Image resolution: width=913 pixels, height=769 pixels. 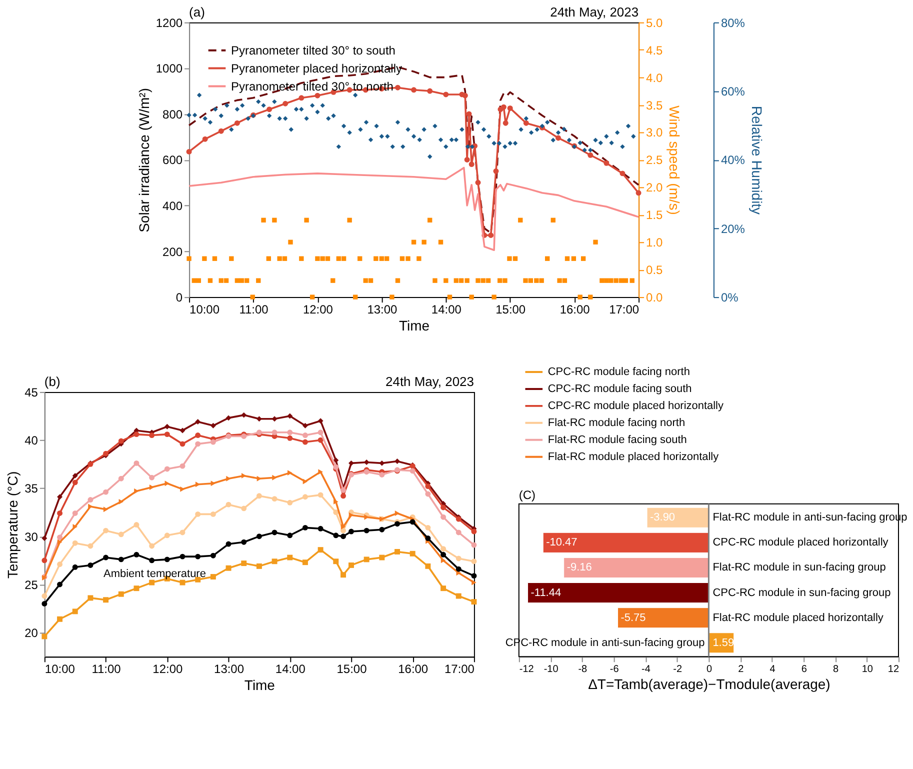 What do you see at coordinates (172, 205) in the screenshot?
I see `y-tick-label: 400` at bounding box center [172, 205].